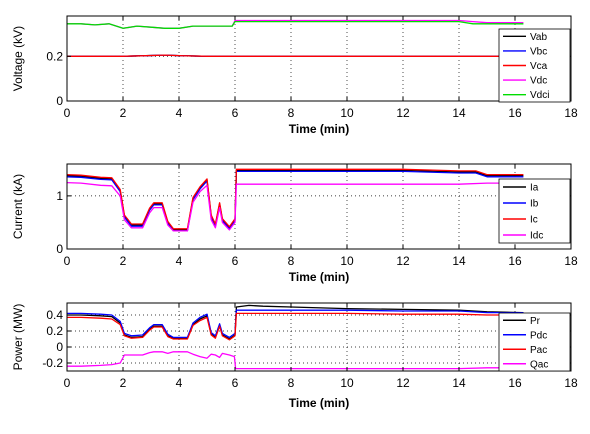  Describe the element at coordinates (295, 55) in the screenshot. I see `series-line-vca` at that location.